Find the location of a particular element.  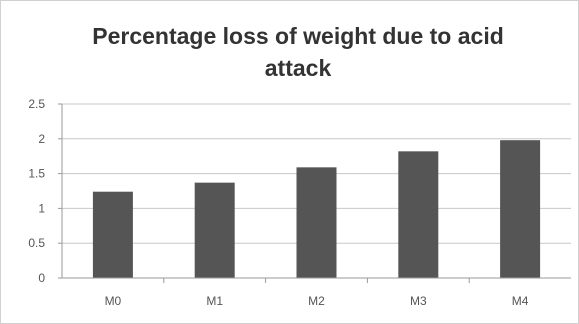

x-tick-label: M2 is located at coordinates (316, 301).